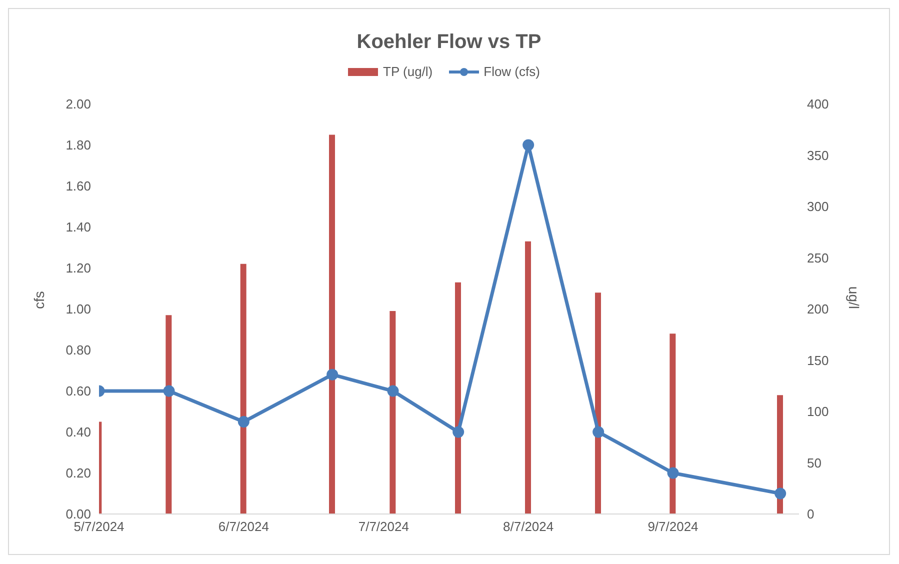 The height and width of the screenshot is (564, 899). What do you see at coordinates (78, 145) in the screenshot?
I see `y-tick-label: 1.80` at bounding box center [78, 145].